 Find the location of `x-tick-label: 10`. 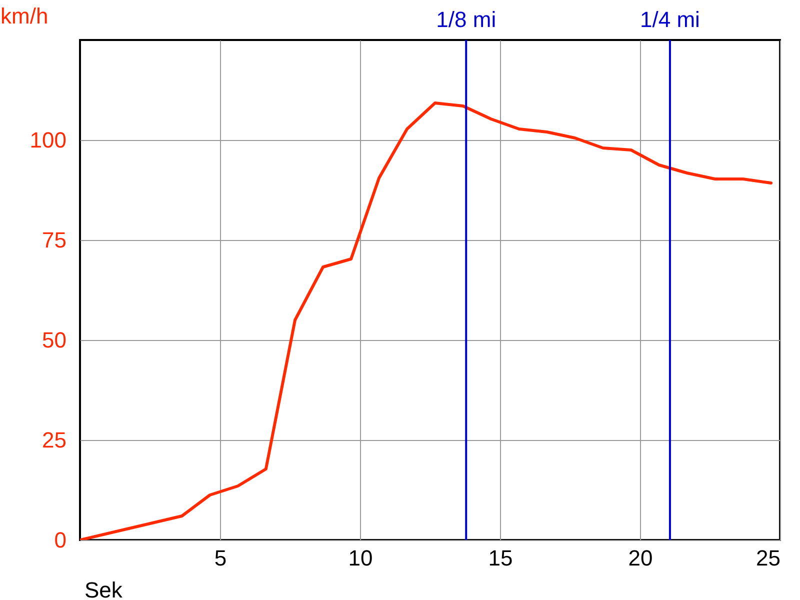

x-tick-label: 10 is located at coordinates (360, 558).